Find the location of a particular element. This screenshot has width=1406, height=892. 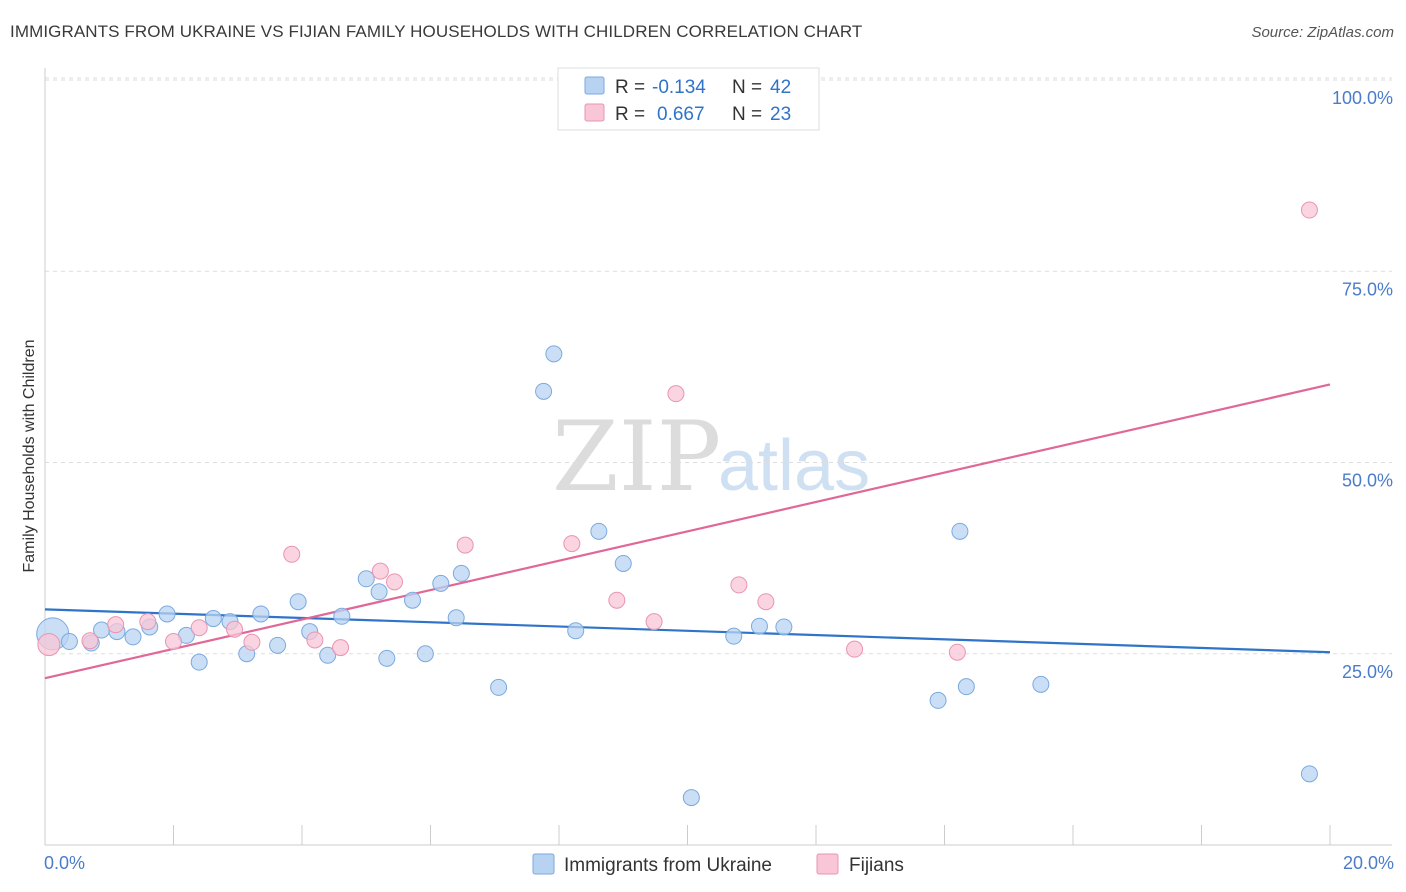

legend-r-value-ukraine: -0.134 is located at coordinates (679, 87).